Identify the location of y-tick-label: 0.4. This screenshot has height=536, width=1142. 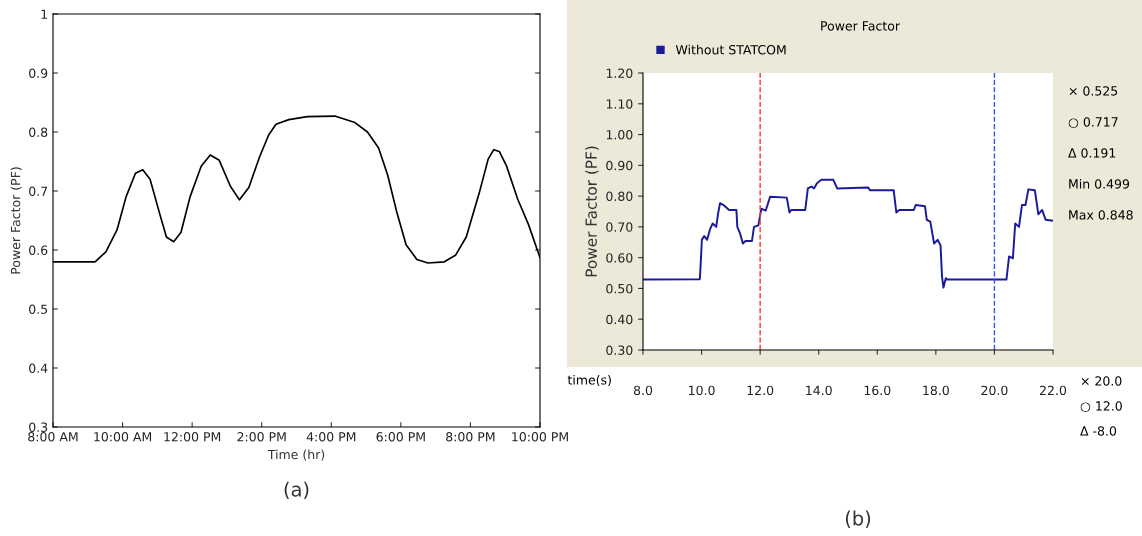
(38, 368).